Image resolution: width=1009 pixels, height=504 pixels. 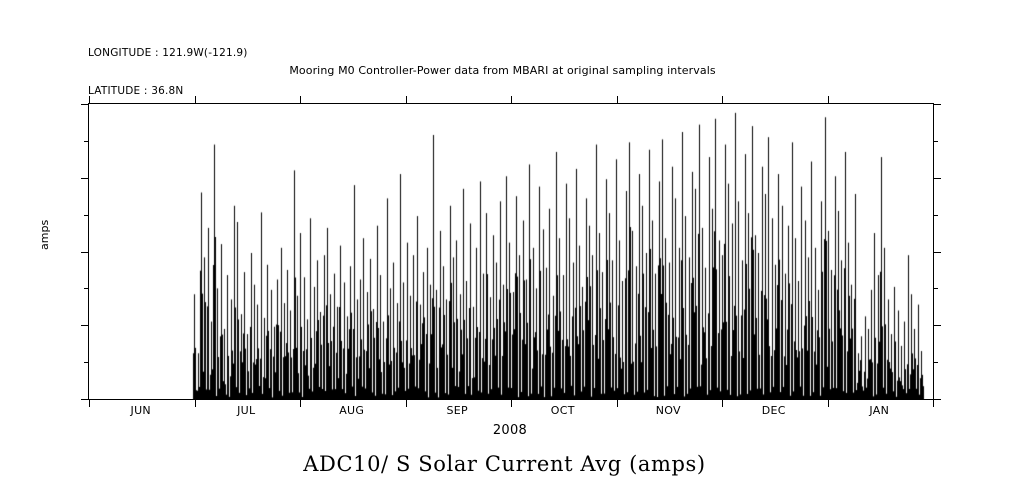 What do you see at coordinates (168, 53) in the screenshot?
I see `longitude-text: LONGITUDE : 121.9W(-121.9)` at bounding box center [168, 53].